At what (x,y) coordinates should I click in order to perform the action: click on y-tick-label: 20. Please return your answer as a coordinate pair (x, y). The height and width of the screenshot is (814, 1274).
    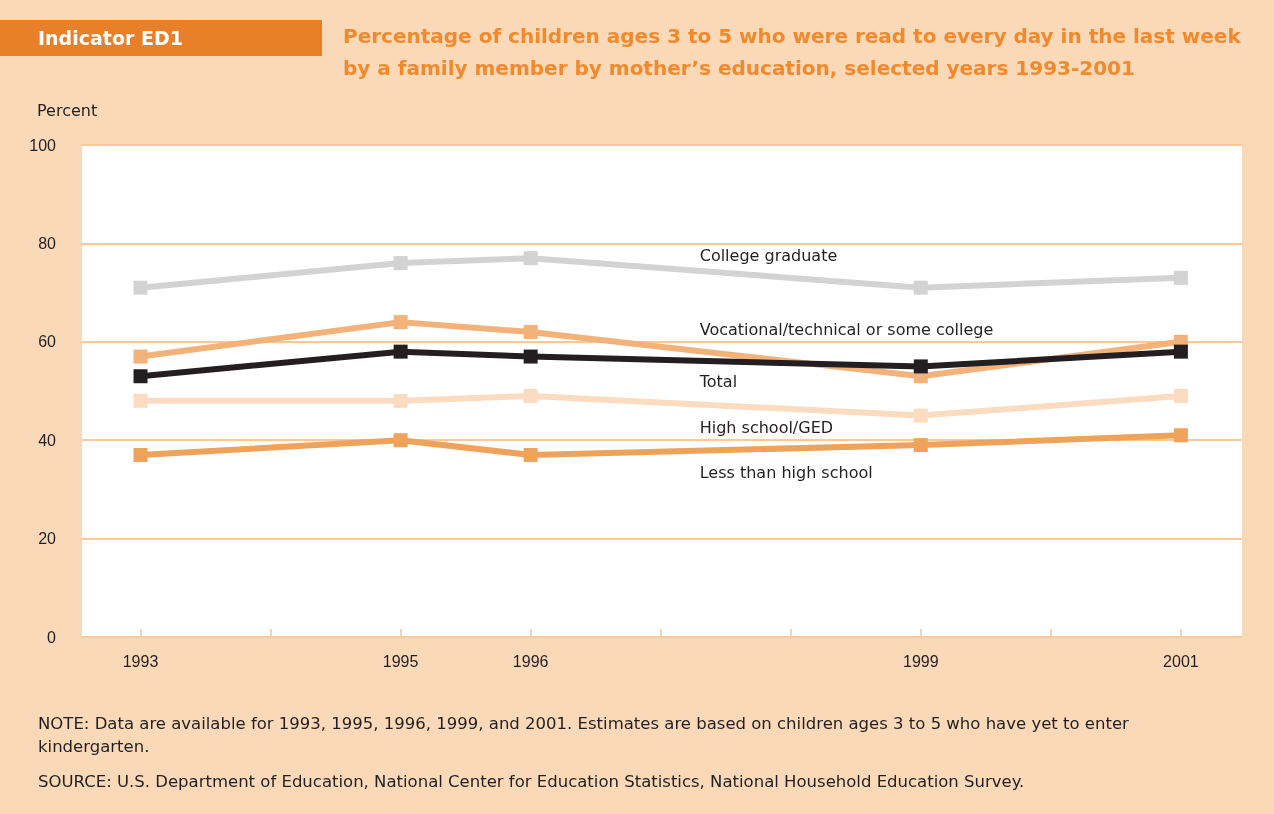
    Looking at the image, I should click on (47, 539).